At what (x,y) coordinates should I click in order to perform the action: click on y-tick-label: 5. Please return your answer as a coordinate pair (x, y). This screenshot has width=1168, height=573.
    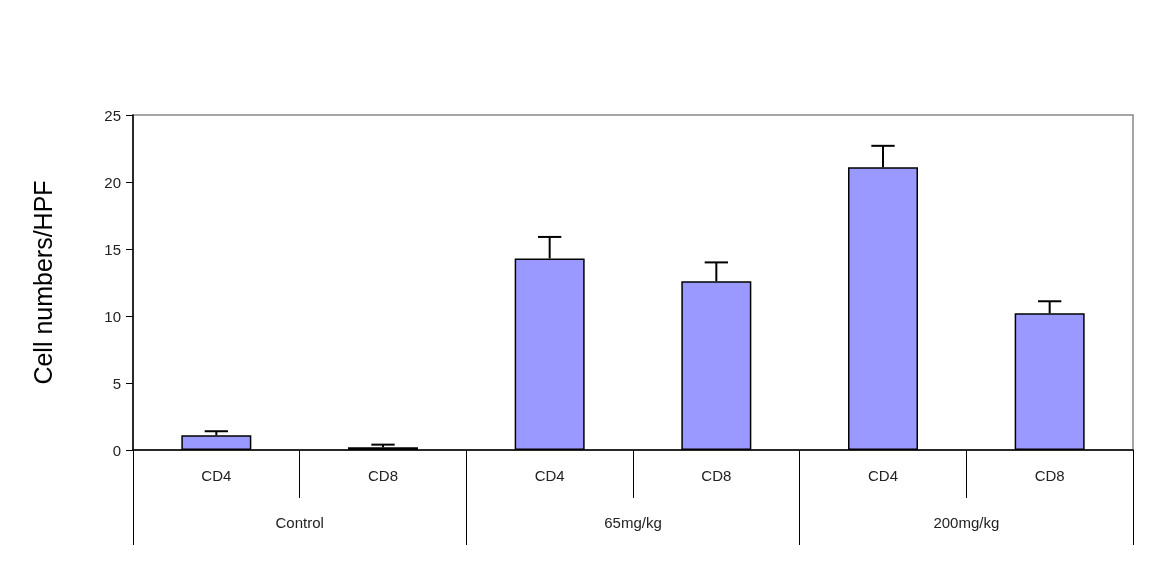
    Looking at the image, I should click on (116, 383).